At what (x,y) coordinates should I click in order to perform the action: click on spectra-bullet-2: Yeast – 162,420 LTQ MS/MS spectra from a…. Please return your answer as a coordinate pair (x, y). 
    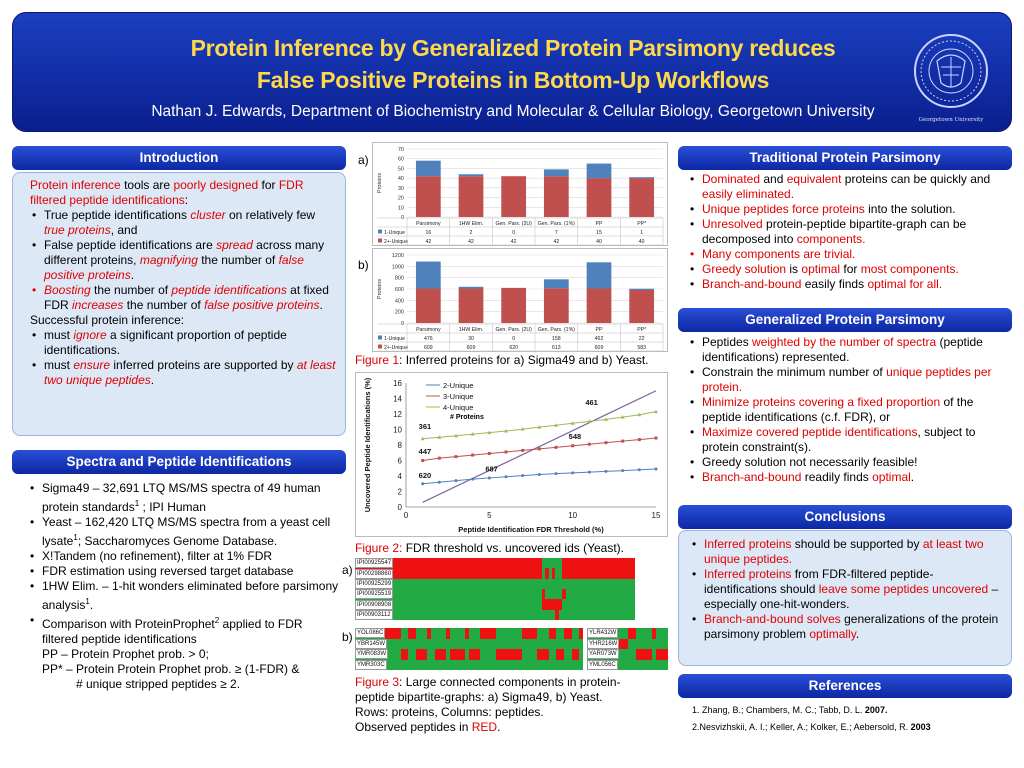
    Looking at the image, I should click on (184, 532).